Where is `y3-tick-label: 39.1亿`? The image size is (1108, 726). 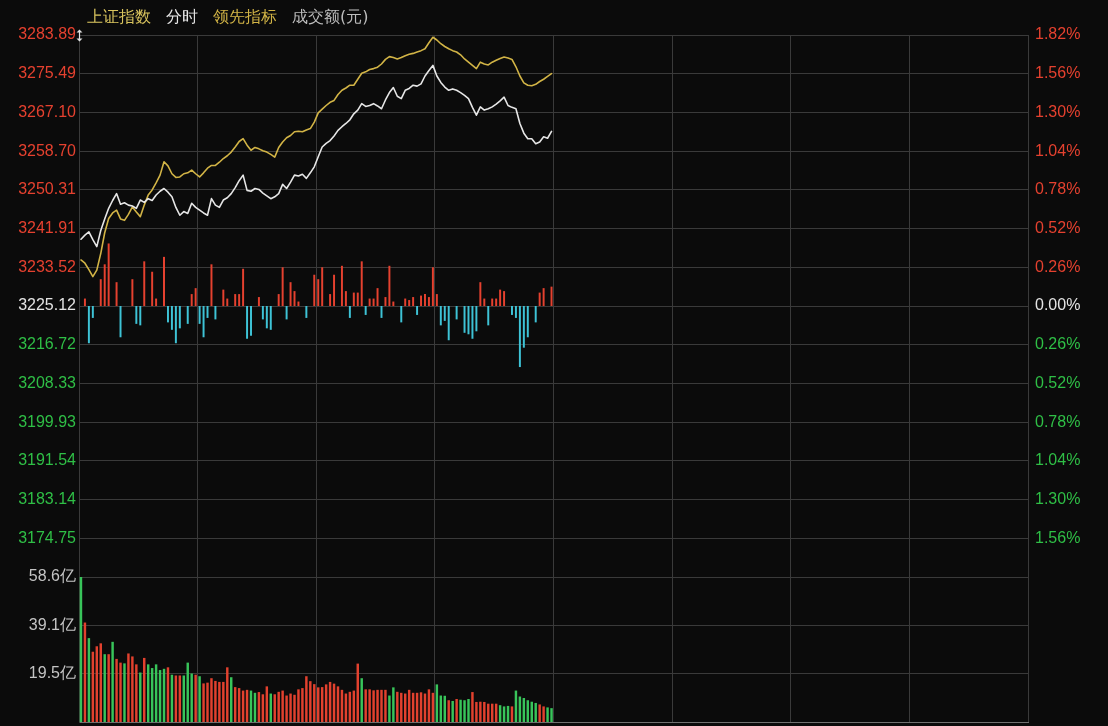
y3-tick-label: 39.1亿 is located at coordinates (52, 624).